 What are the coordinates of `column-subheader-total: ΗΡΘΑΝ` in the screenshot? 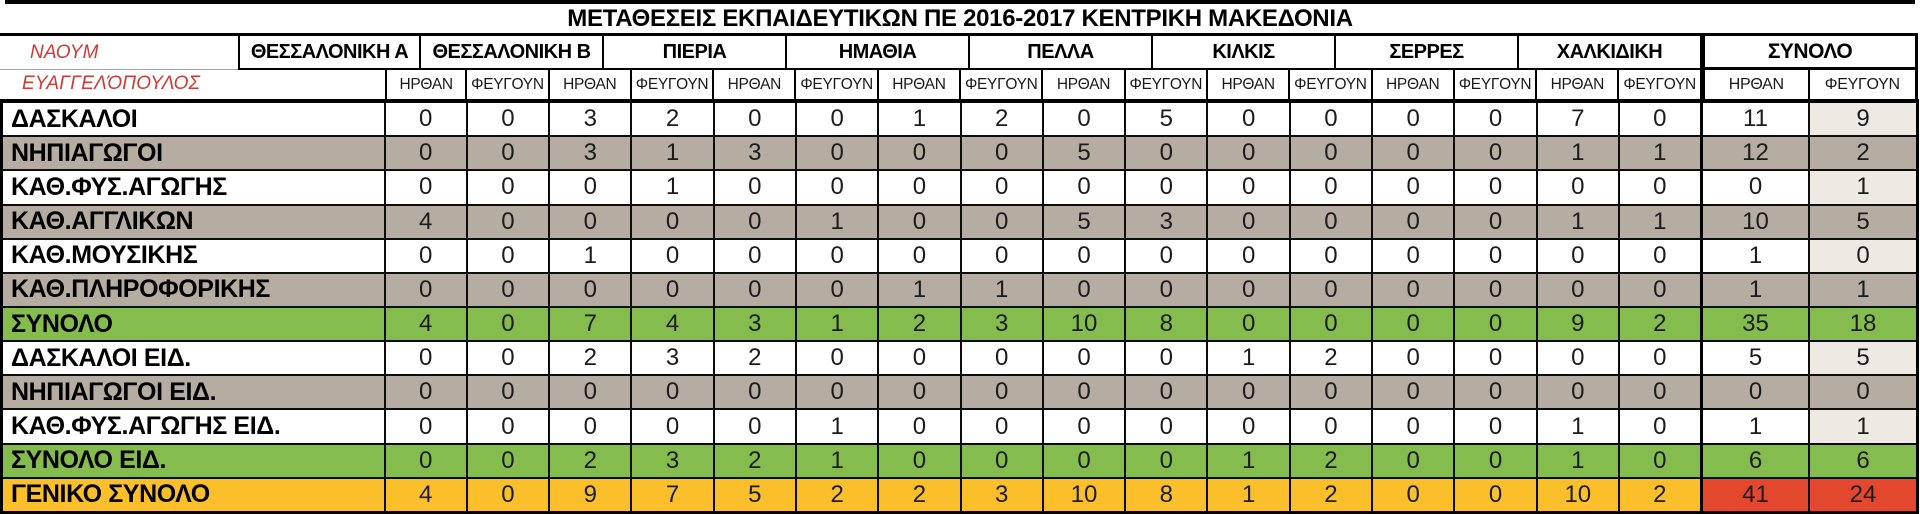 It's located at (1755, 84).